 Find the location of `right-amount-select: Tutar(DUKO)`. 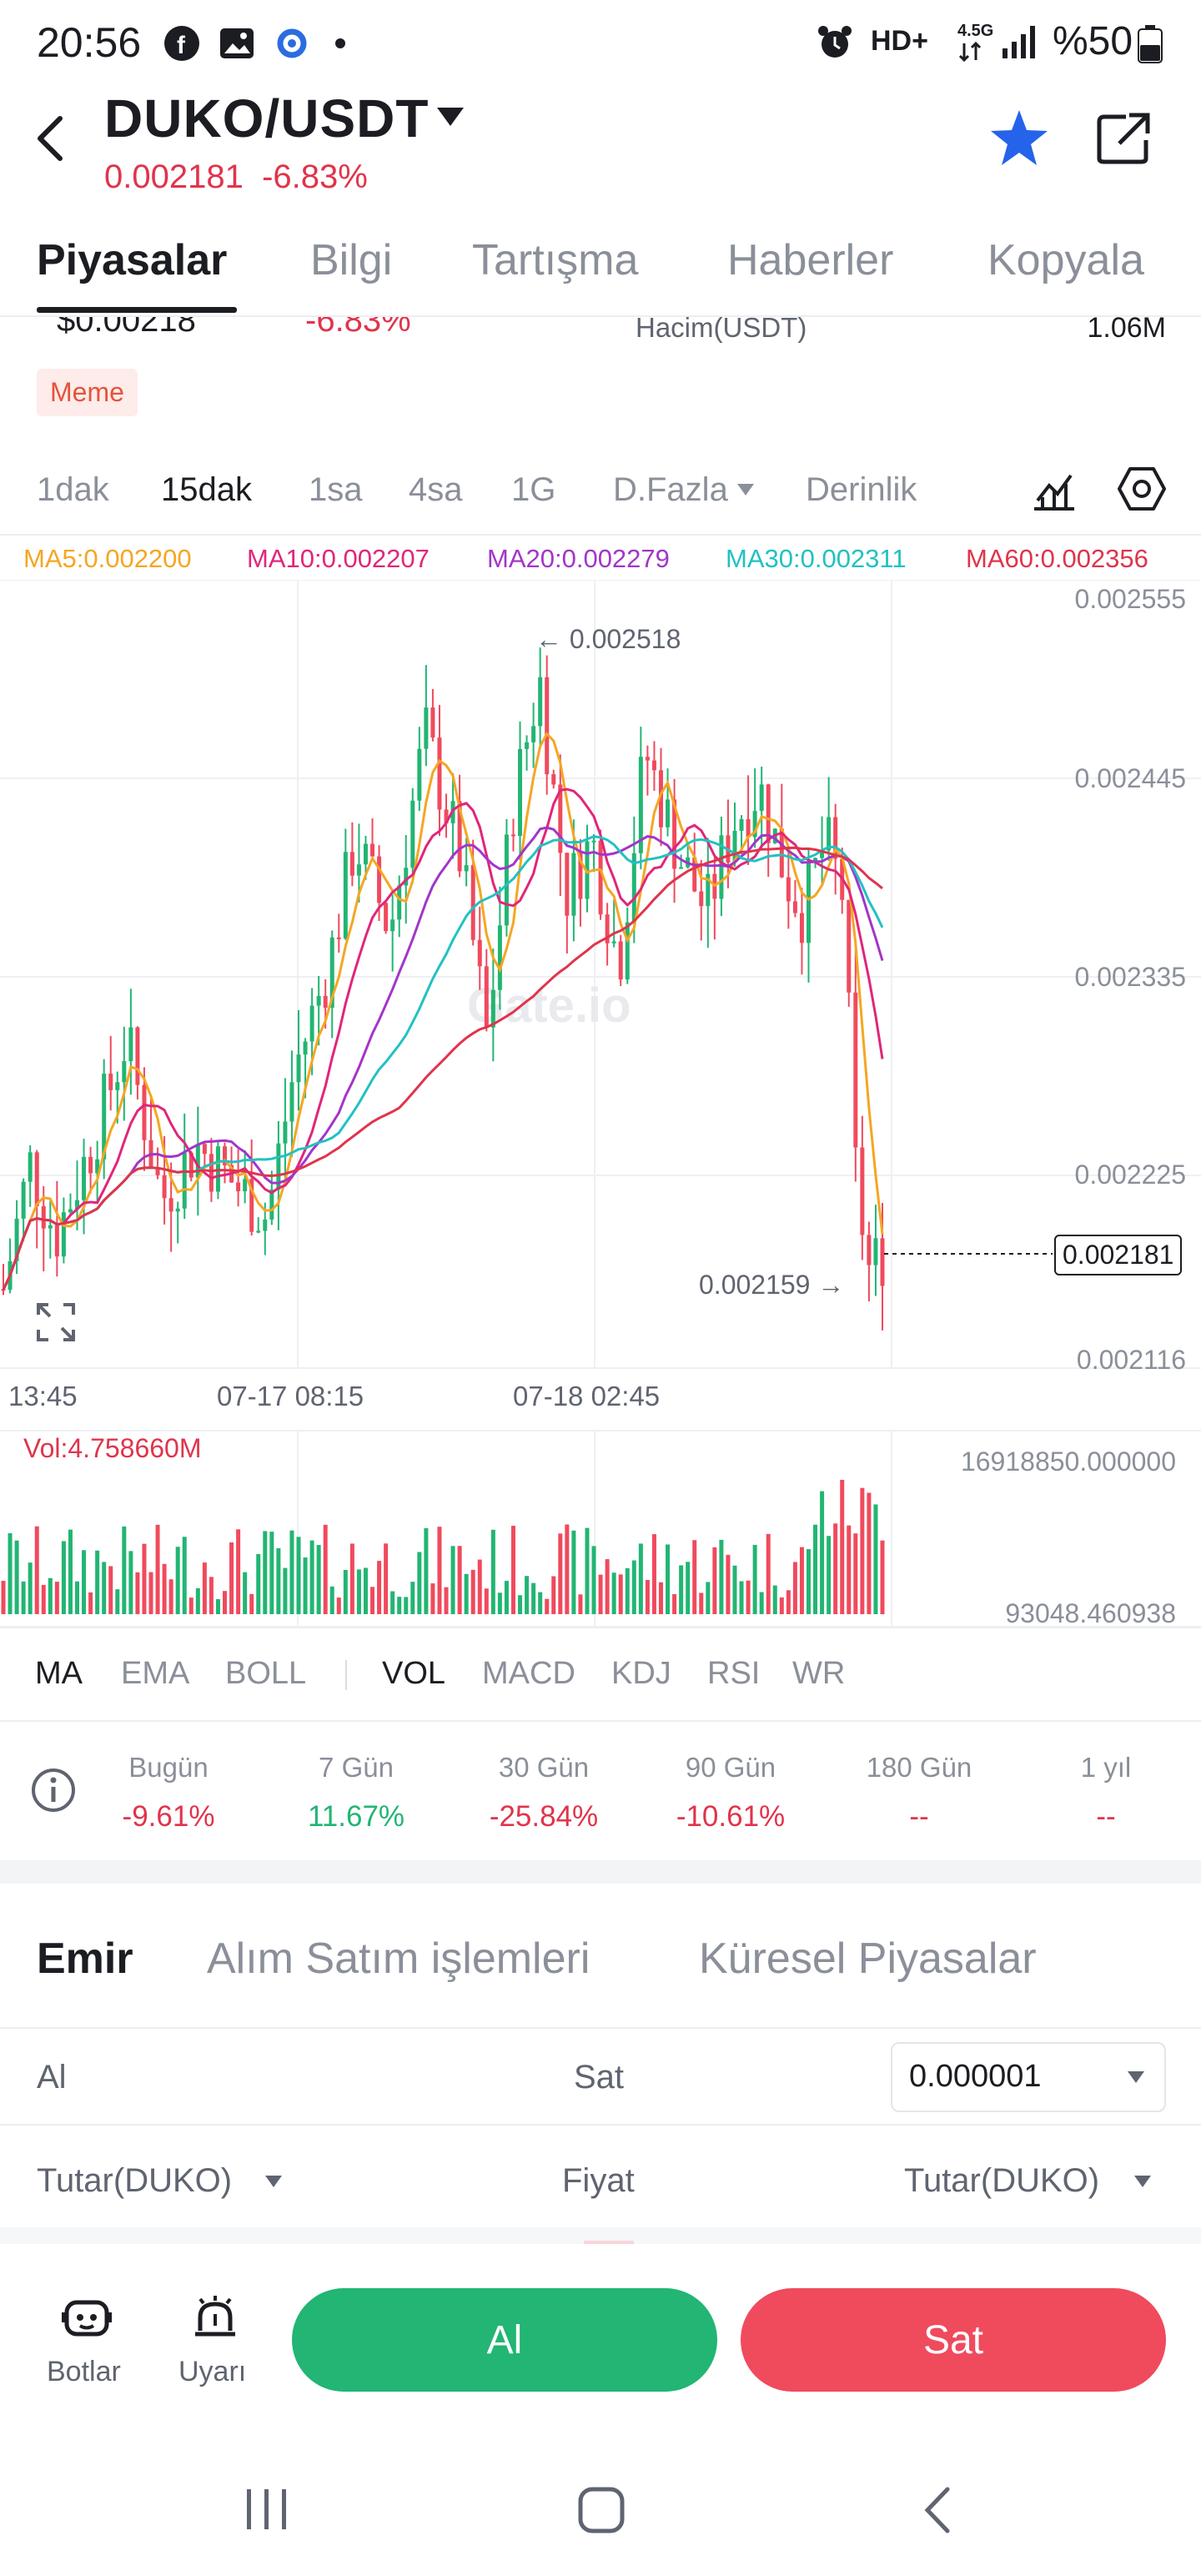

right-amount-select: Tutar(DUKO) is located at coordinates (1002, 2180).